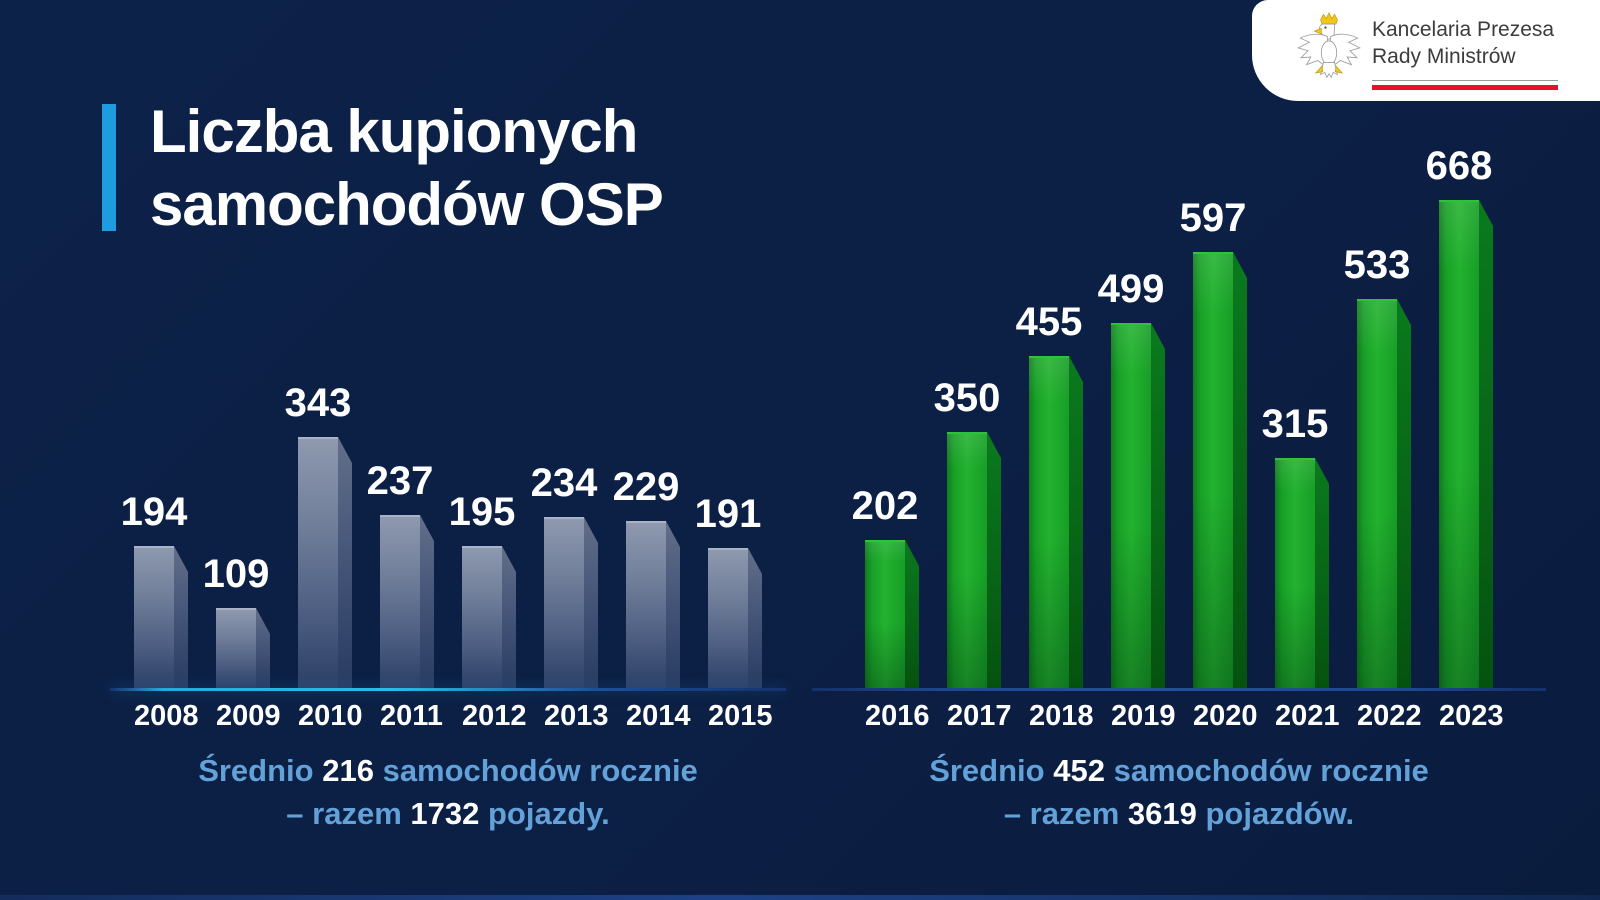 The image size is (1600, 900). I want to click on x-axis-label: 2020, so click(1225, 716).